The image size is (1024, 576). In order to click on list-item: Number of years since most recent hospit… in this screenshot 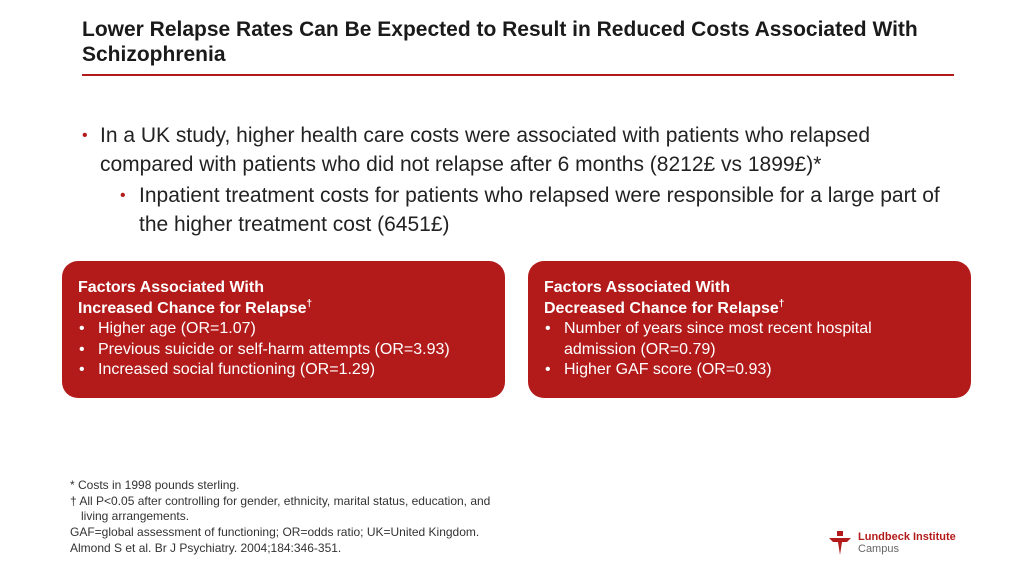, I will do `click(724, 339)`.